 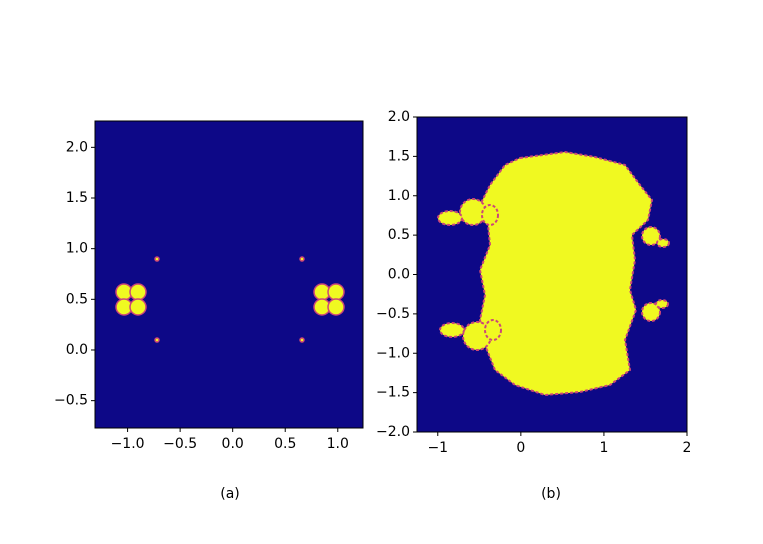 What do you see at coordinates (233, 444) in the screenshot?
I see `x-tick-label: 0.0` at bounding box center [233, 444].